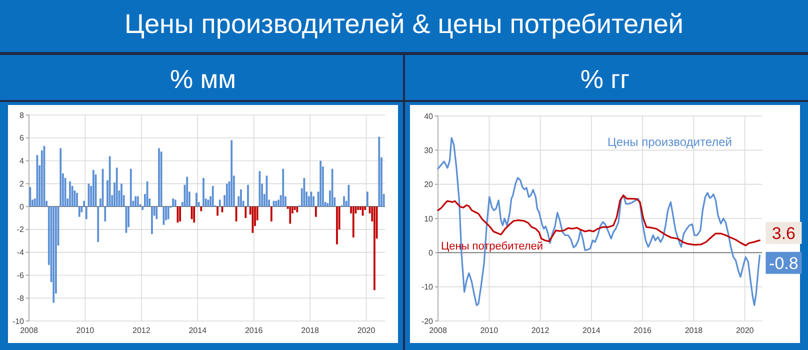  I want to click on y-tick-label: 8, so click(22, 115).